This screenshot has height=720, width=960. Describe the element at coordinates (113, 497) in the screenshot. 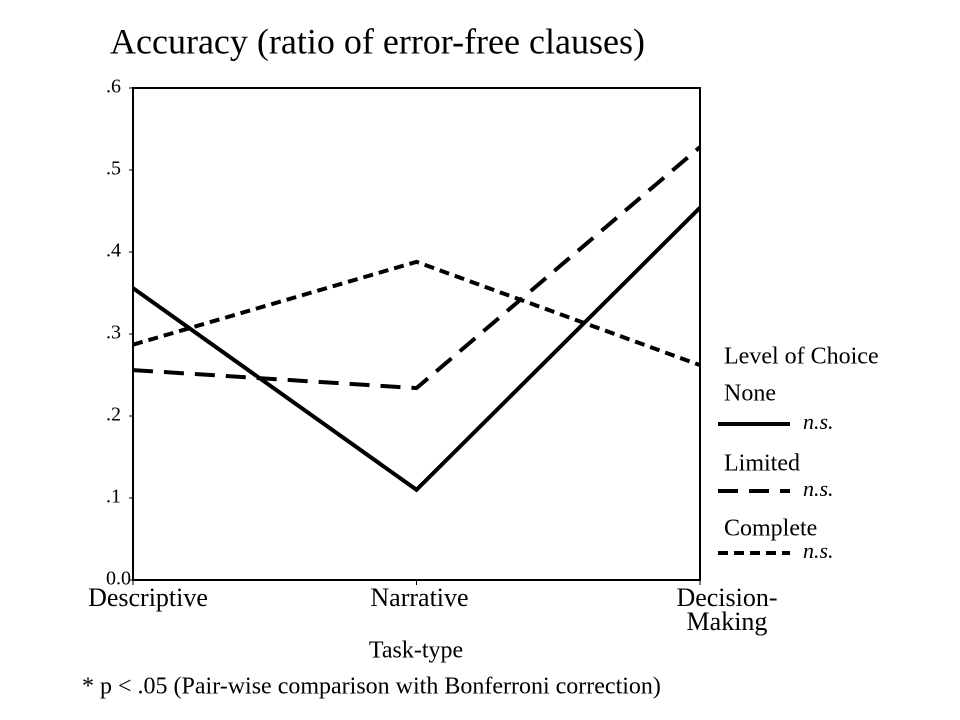

I see `y-tick-label: .1` at that location.